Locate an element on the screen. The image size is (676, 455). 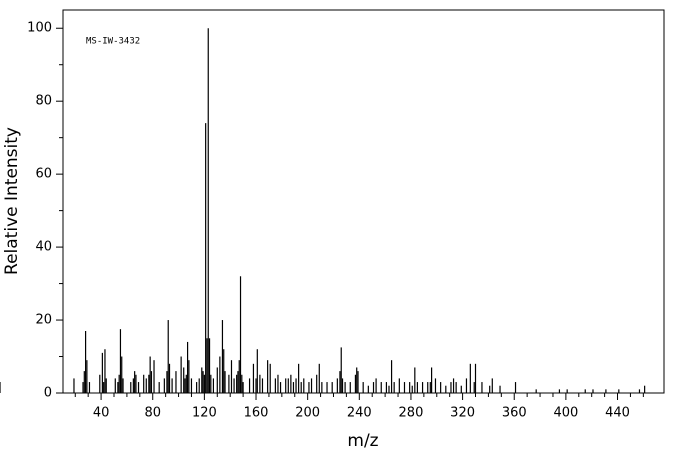
x-tick-label: 200 is located at coordinates (307, 413).